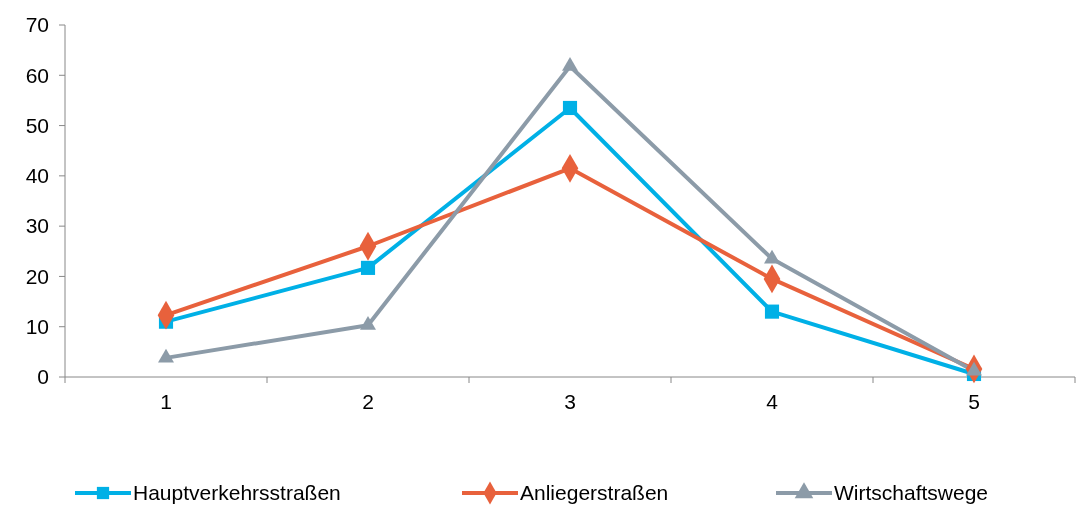 The width and height of the screenshot is (1076, 507). Describe the element at coordinates (37, 75) in the screenshot. I see `y-tick-label: 60` at that location.